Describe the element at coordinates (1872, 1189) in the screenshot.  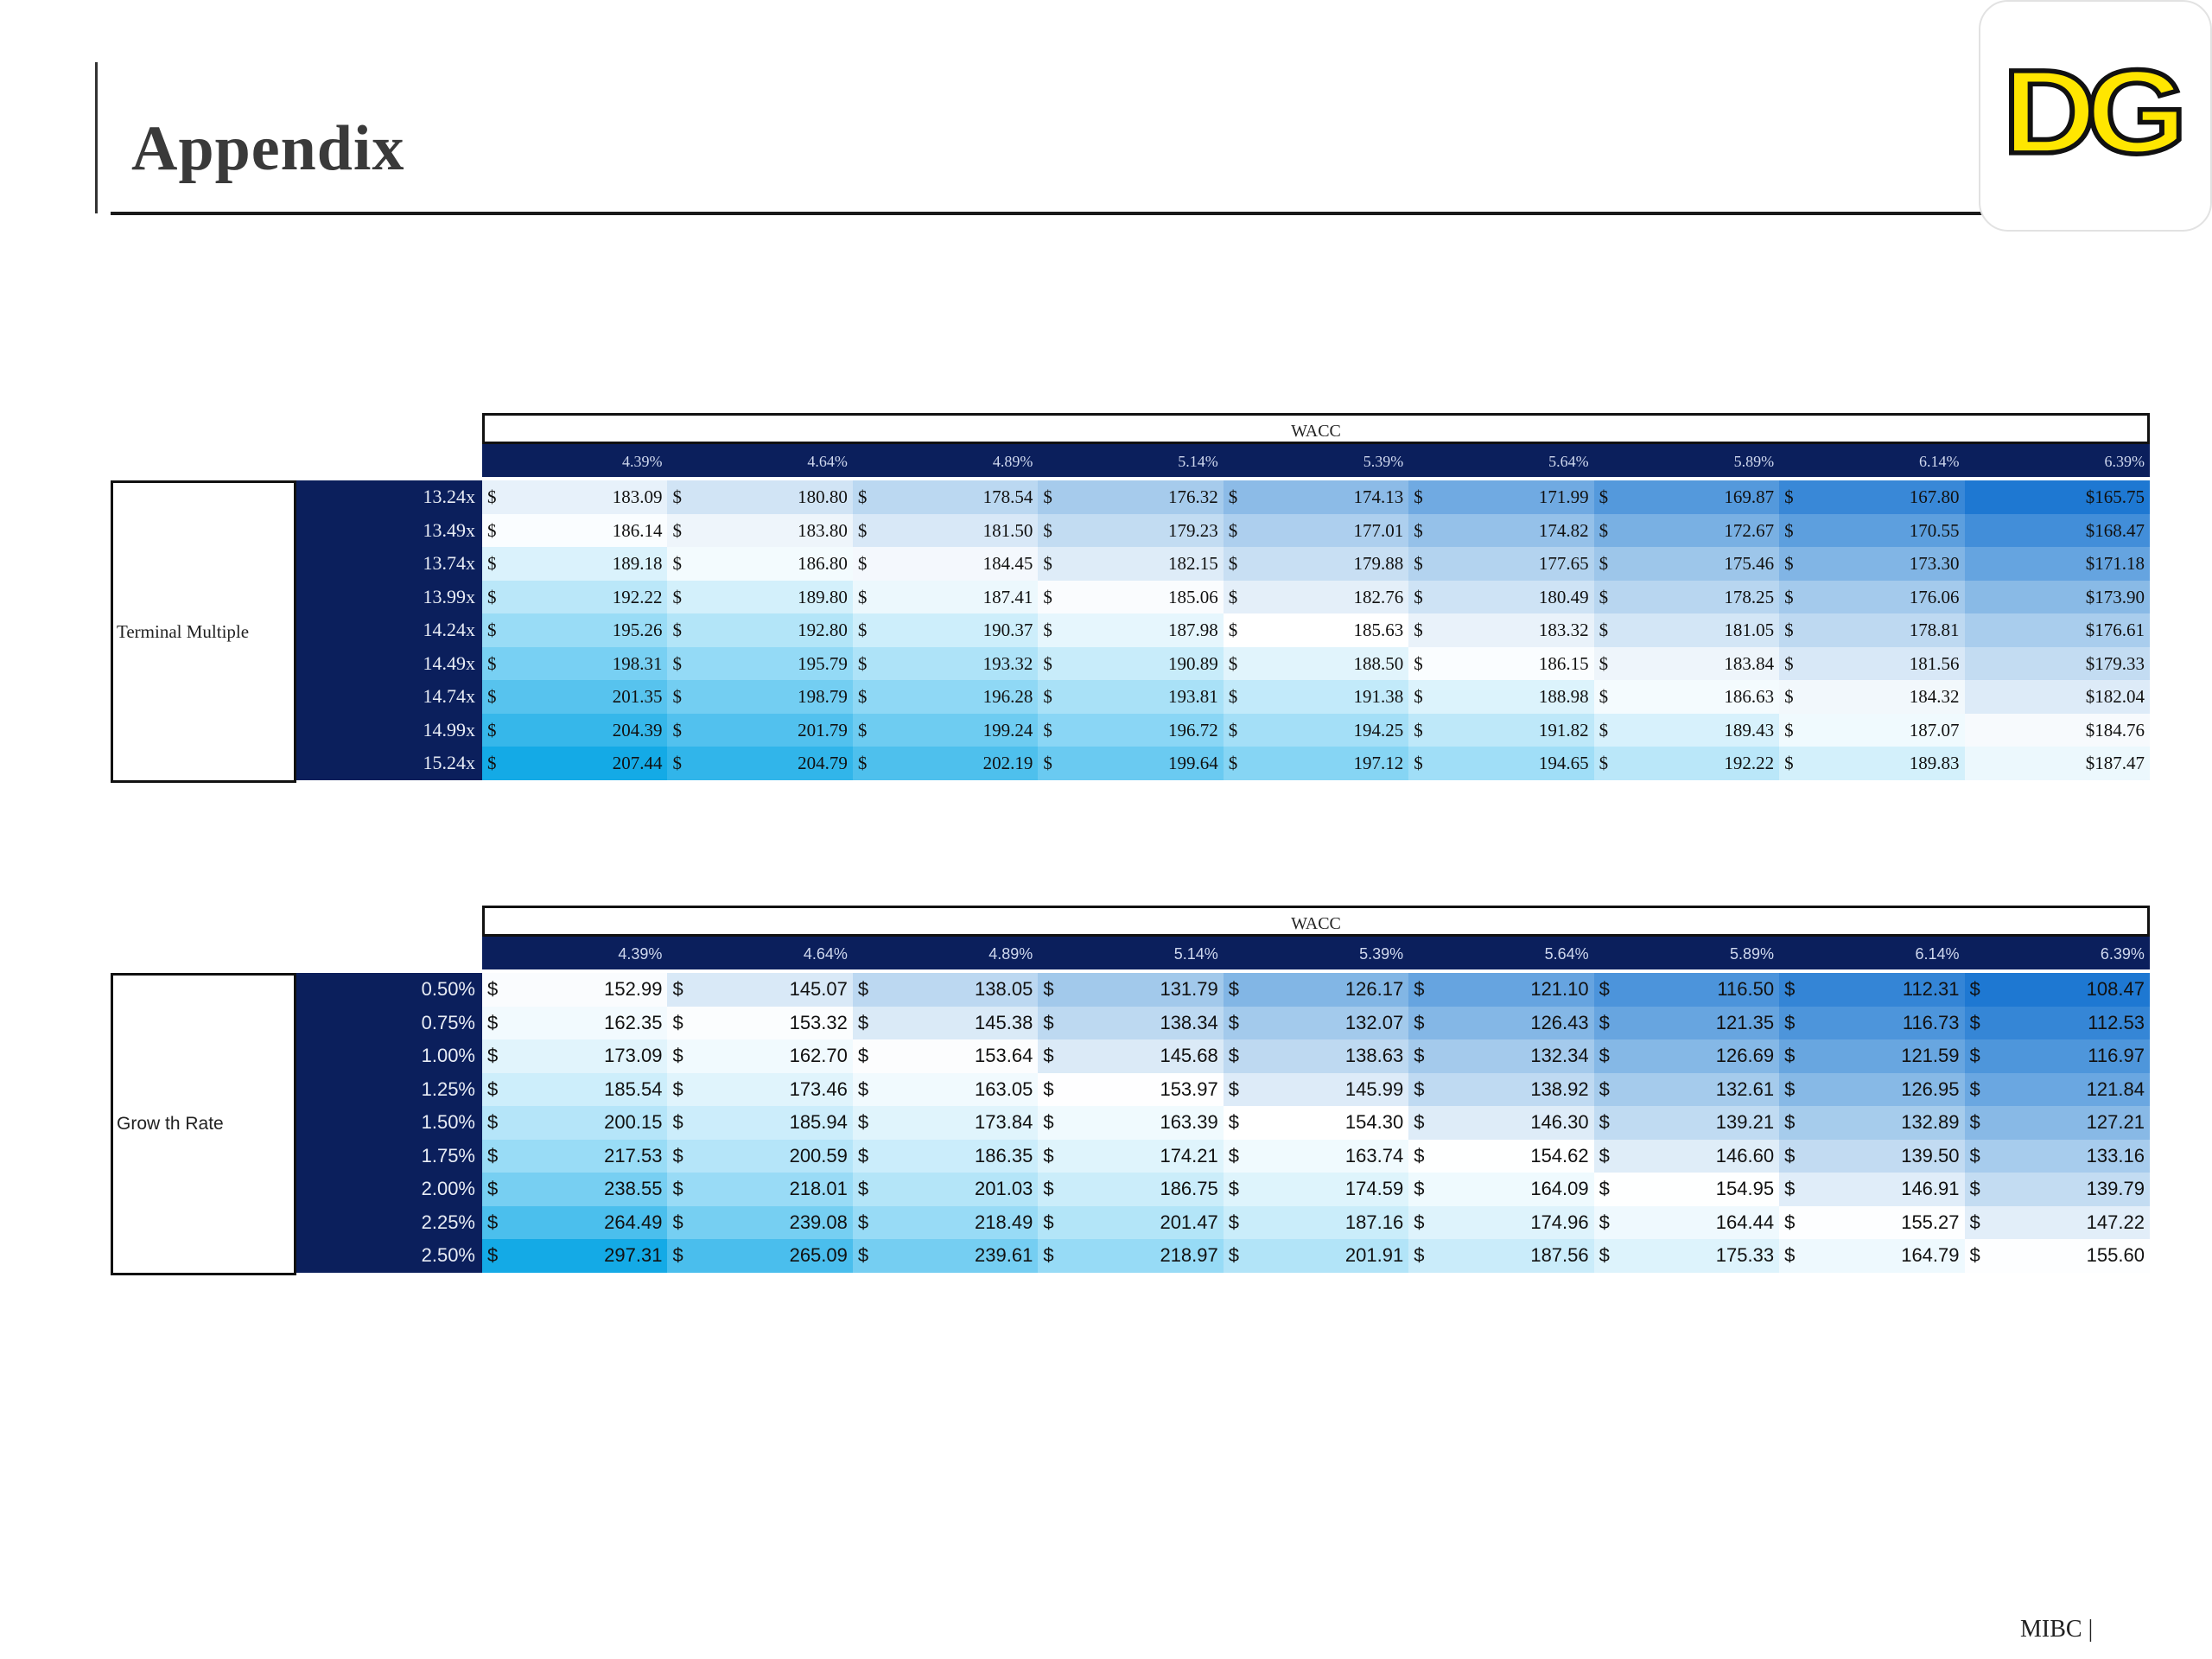
I see `value-cell: $146.91` at that location.